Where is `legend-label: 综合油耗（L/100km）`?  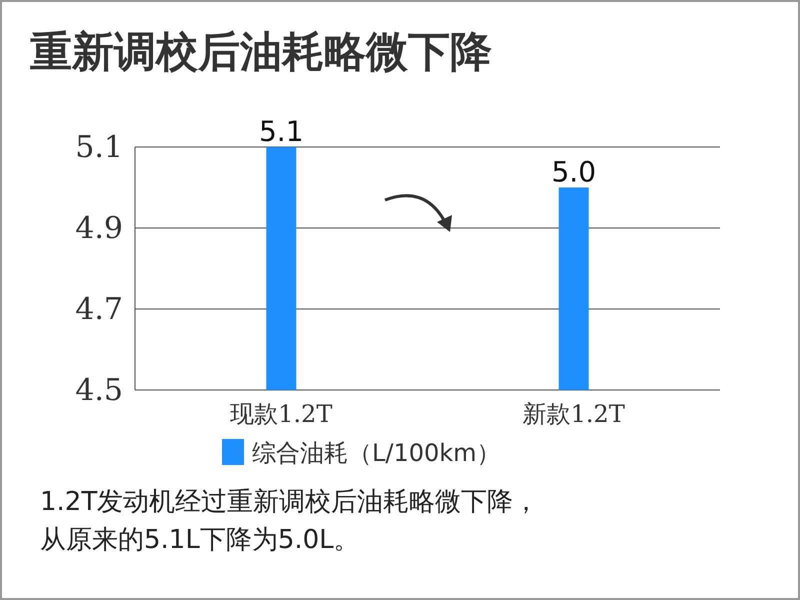
legend-label: 综合油耗（L/100km） is located at coordinates (376, 453).